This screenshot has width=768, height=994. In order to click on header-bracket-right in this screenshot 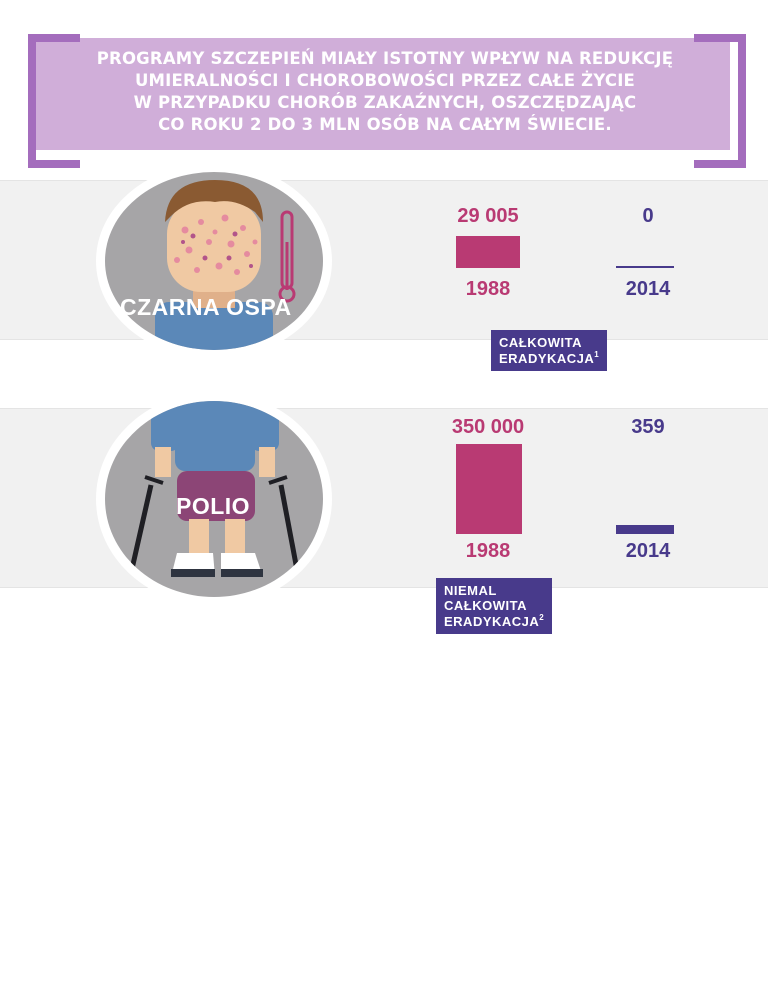, I will do `click(720, 101)`.